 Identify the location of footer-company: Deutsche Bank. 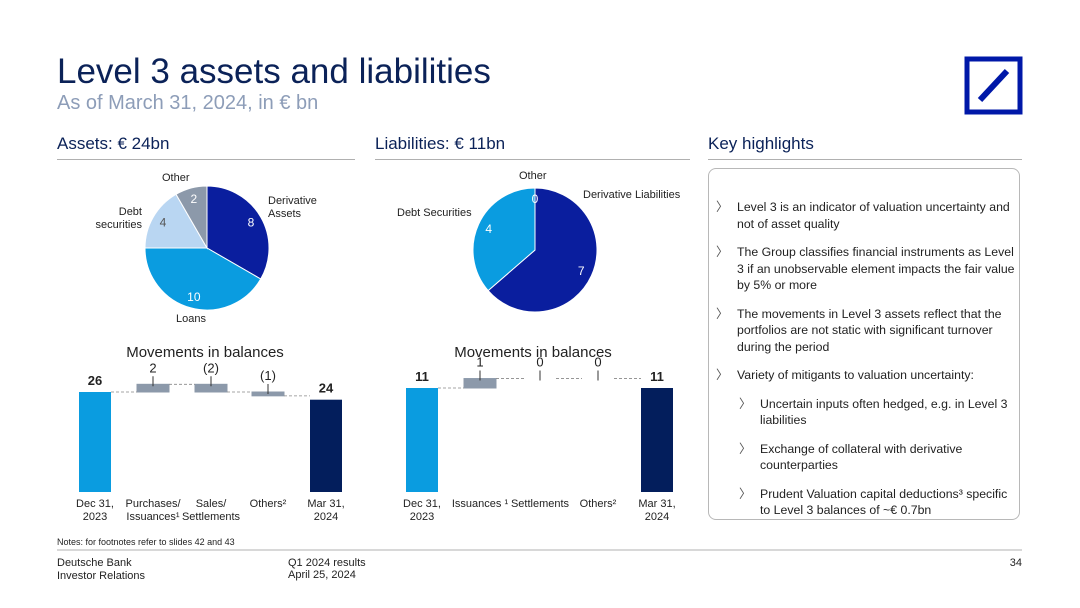
(94, 563).